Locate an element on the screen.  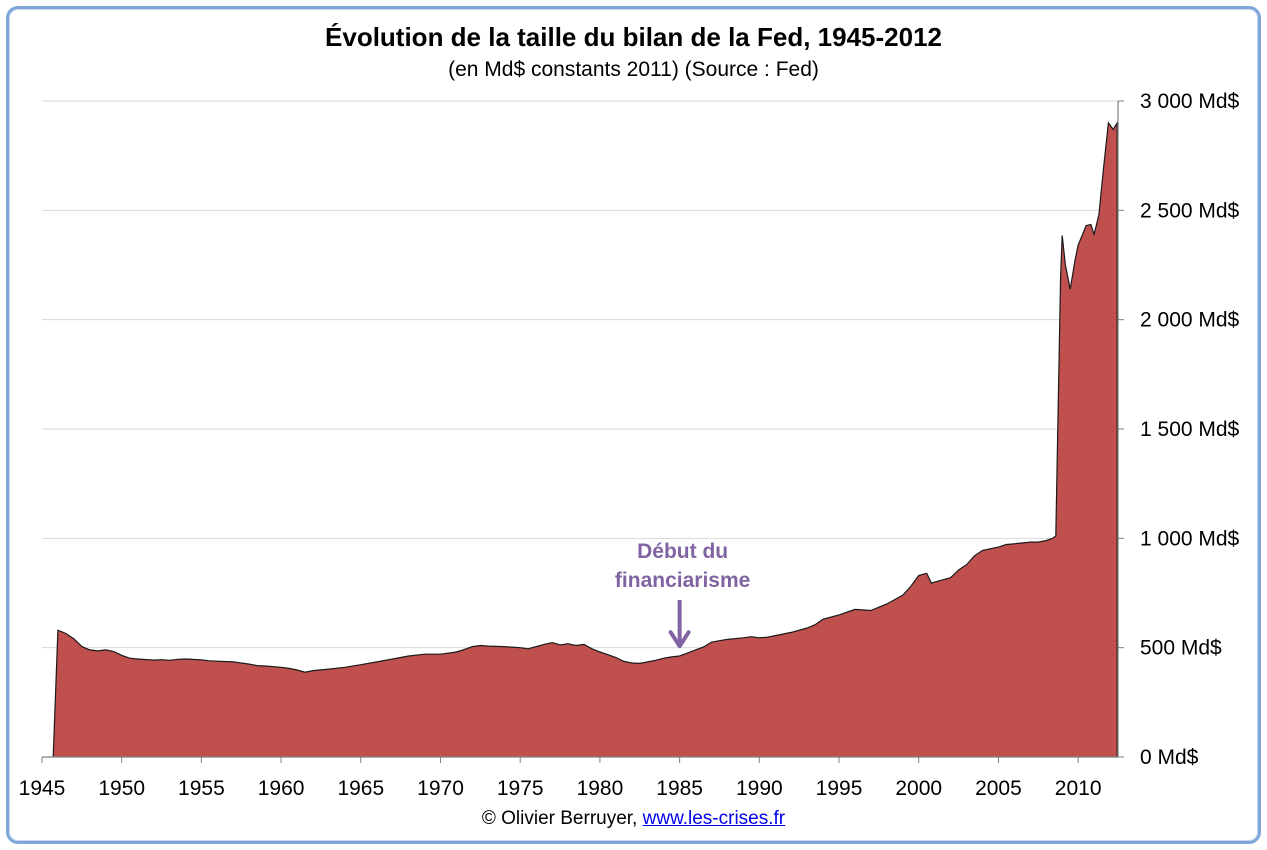
x-tick-label-1945: 1945 is located at coordinates (42, 788).